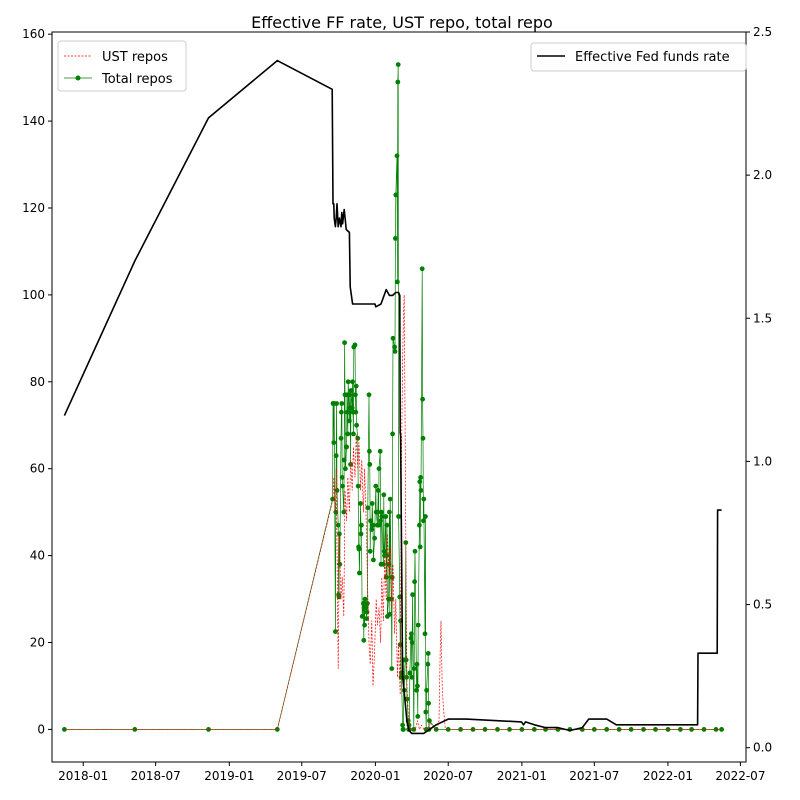  What do you see at coordinates (156, 776) in the screenshot?
I see `x-tick-label: 2018-07` at bounding box center [156, 776].